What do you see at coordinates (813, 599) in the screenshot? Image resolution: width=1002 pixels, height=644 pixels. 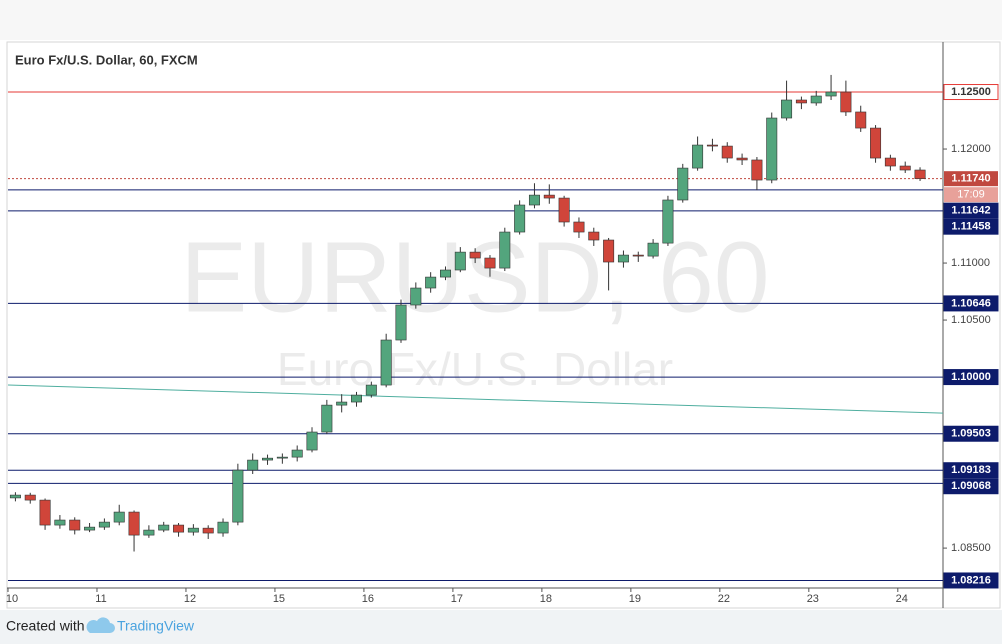 I see `x-tick-label: 23` at bounding box center [813, 599].